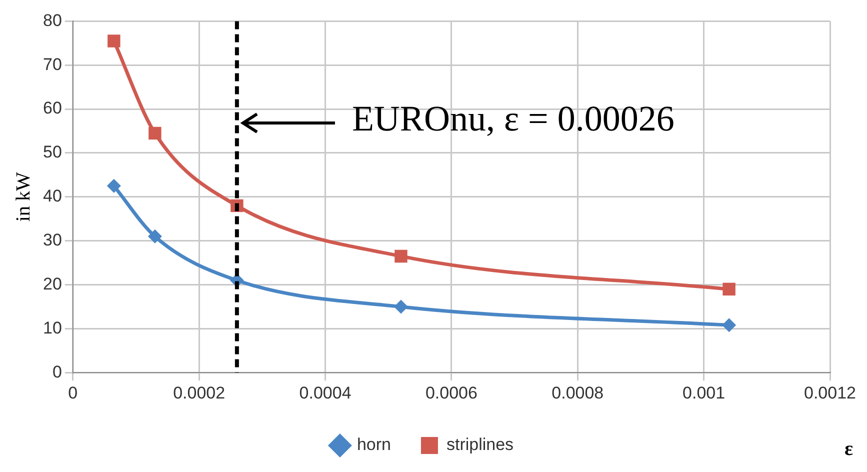 The height and width of the screenshot is (472, 867). What do you see at coordinates (52, 108) in the screenshot?
I see `y-tick-label: 60` at bounding box center [52, 108].